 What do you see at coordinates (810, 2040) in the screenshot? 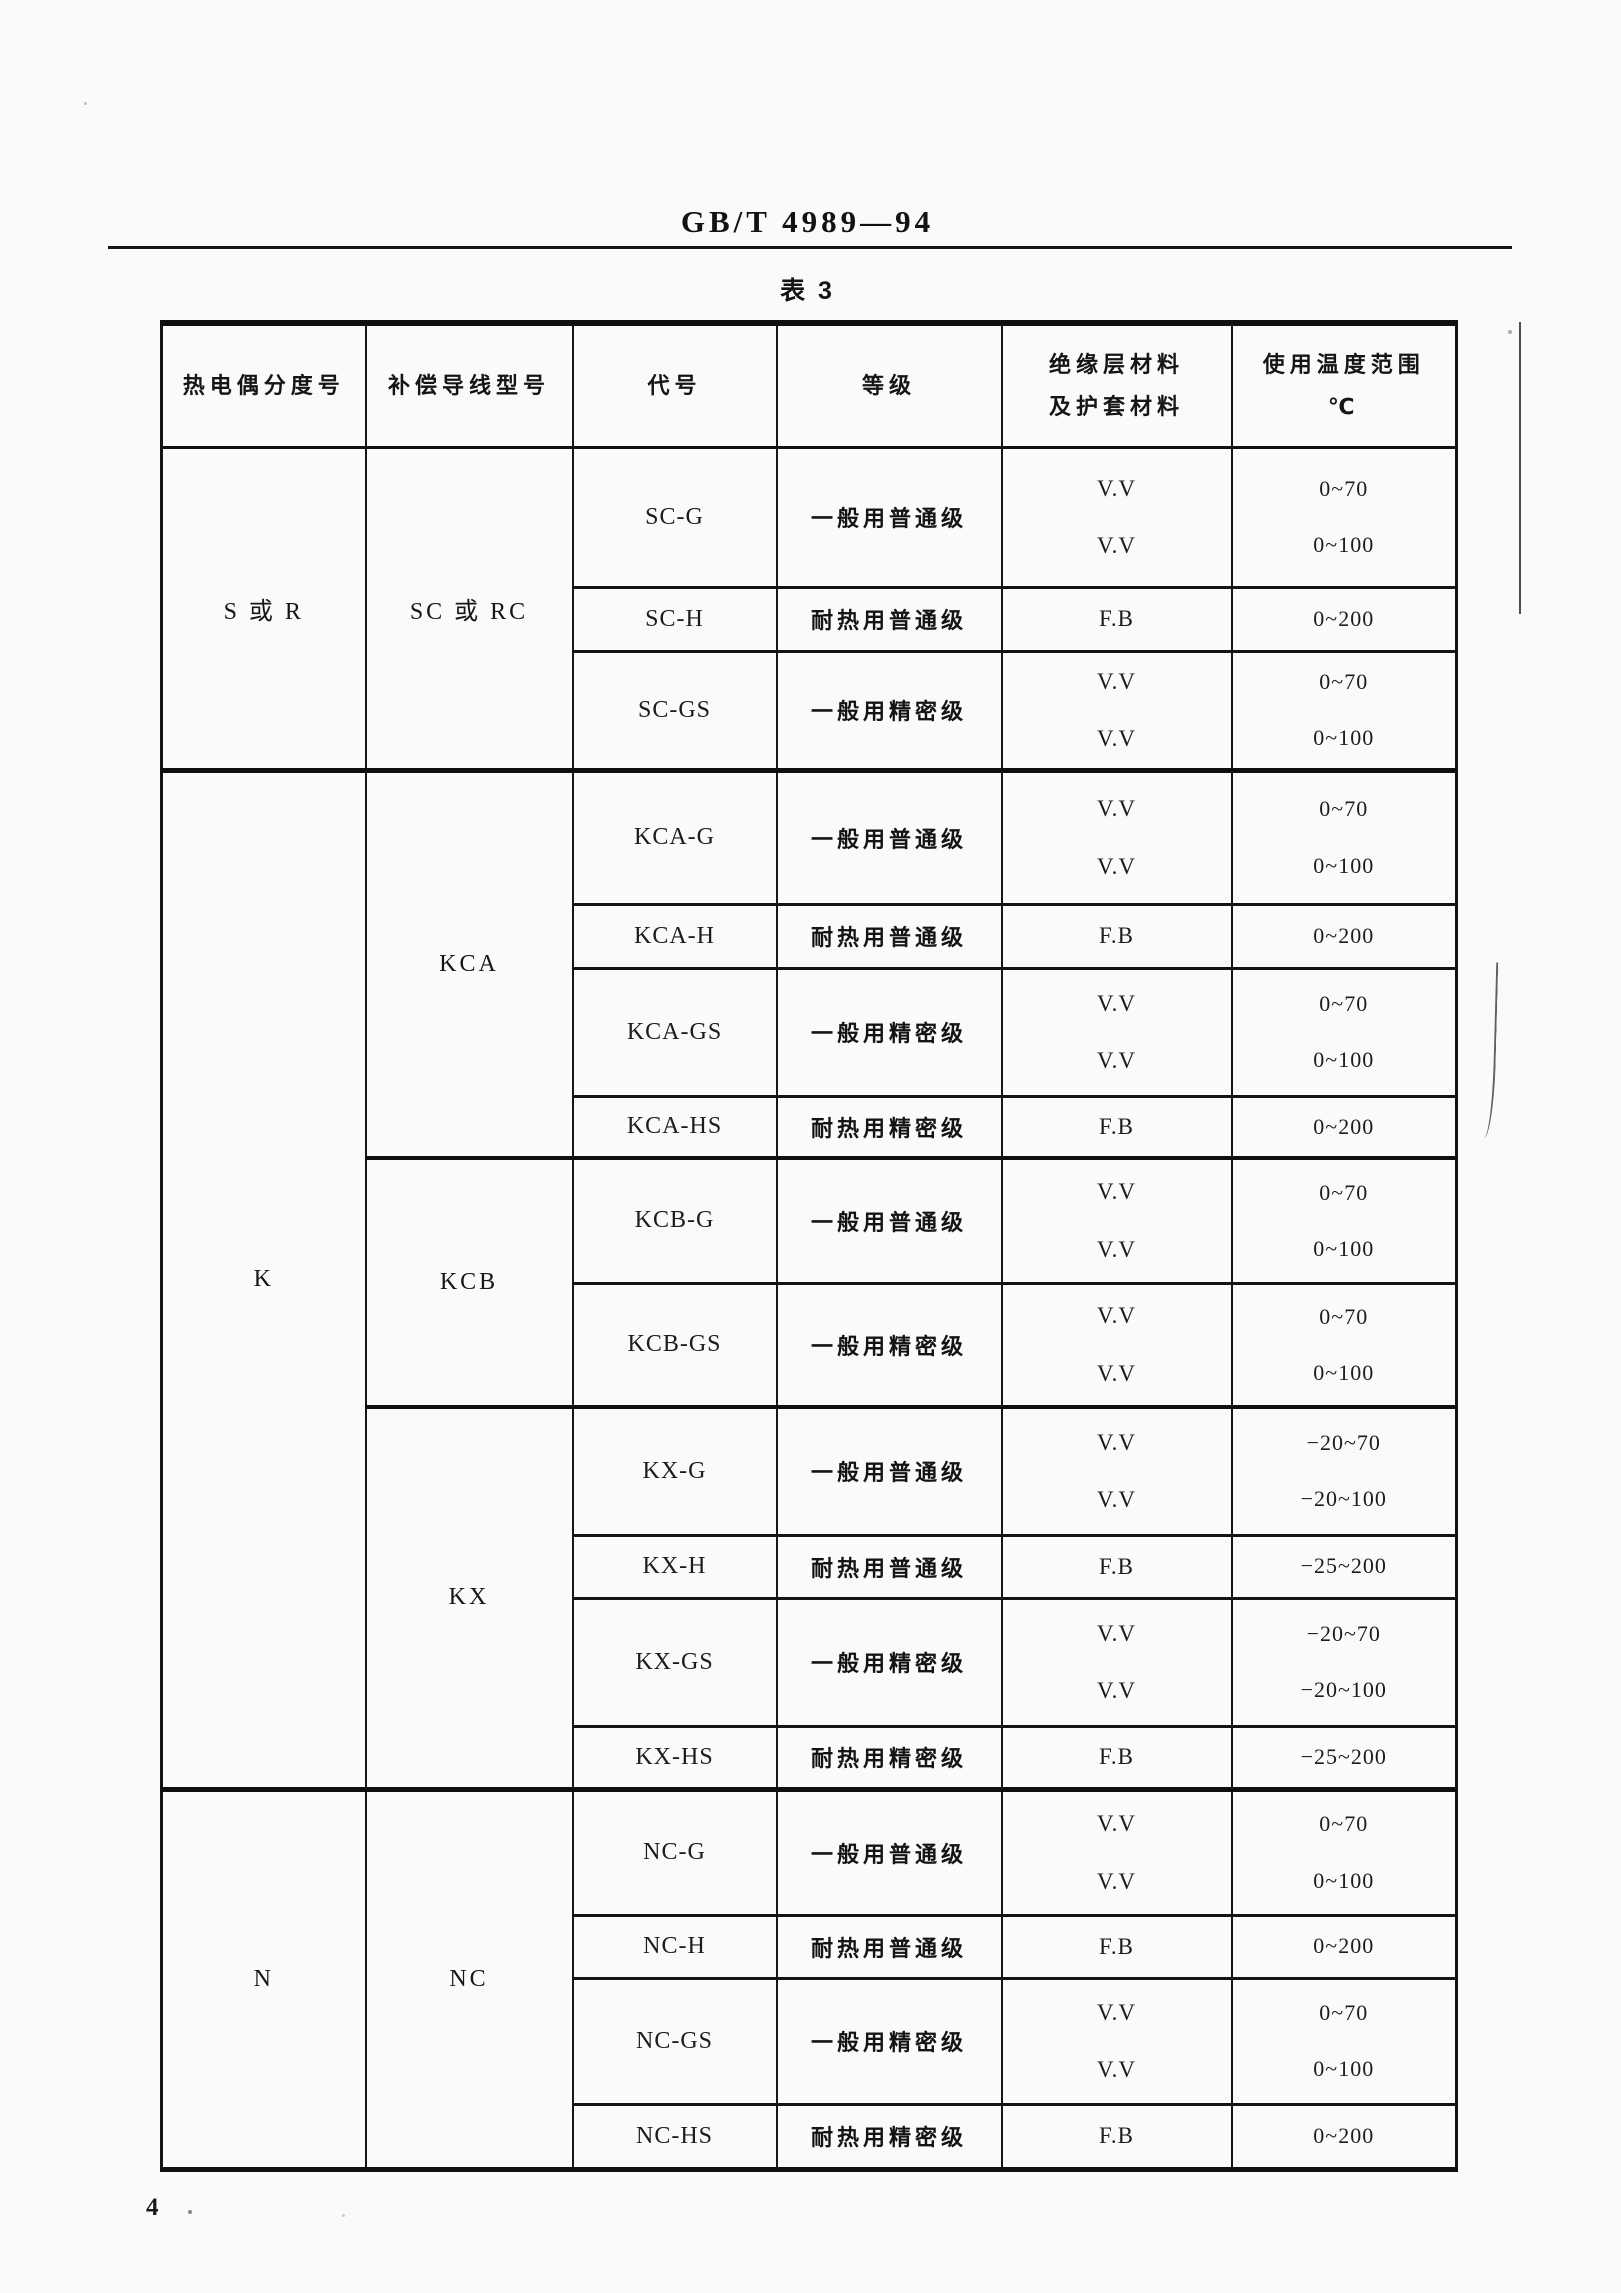
I see `table-row: NC-GS 一般用精密级 V.V V.V 0~70 0~100` at bounding box center [810, 2040].